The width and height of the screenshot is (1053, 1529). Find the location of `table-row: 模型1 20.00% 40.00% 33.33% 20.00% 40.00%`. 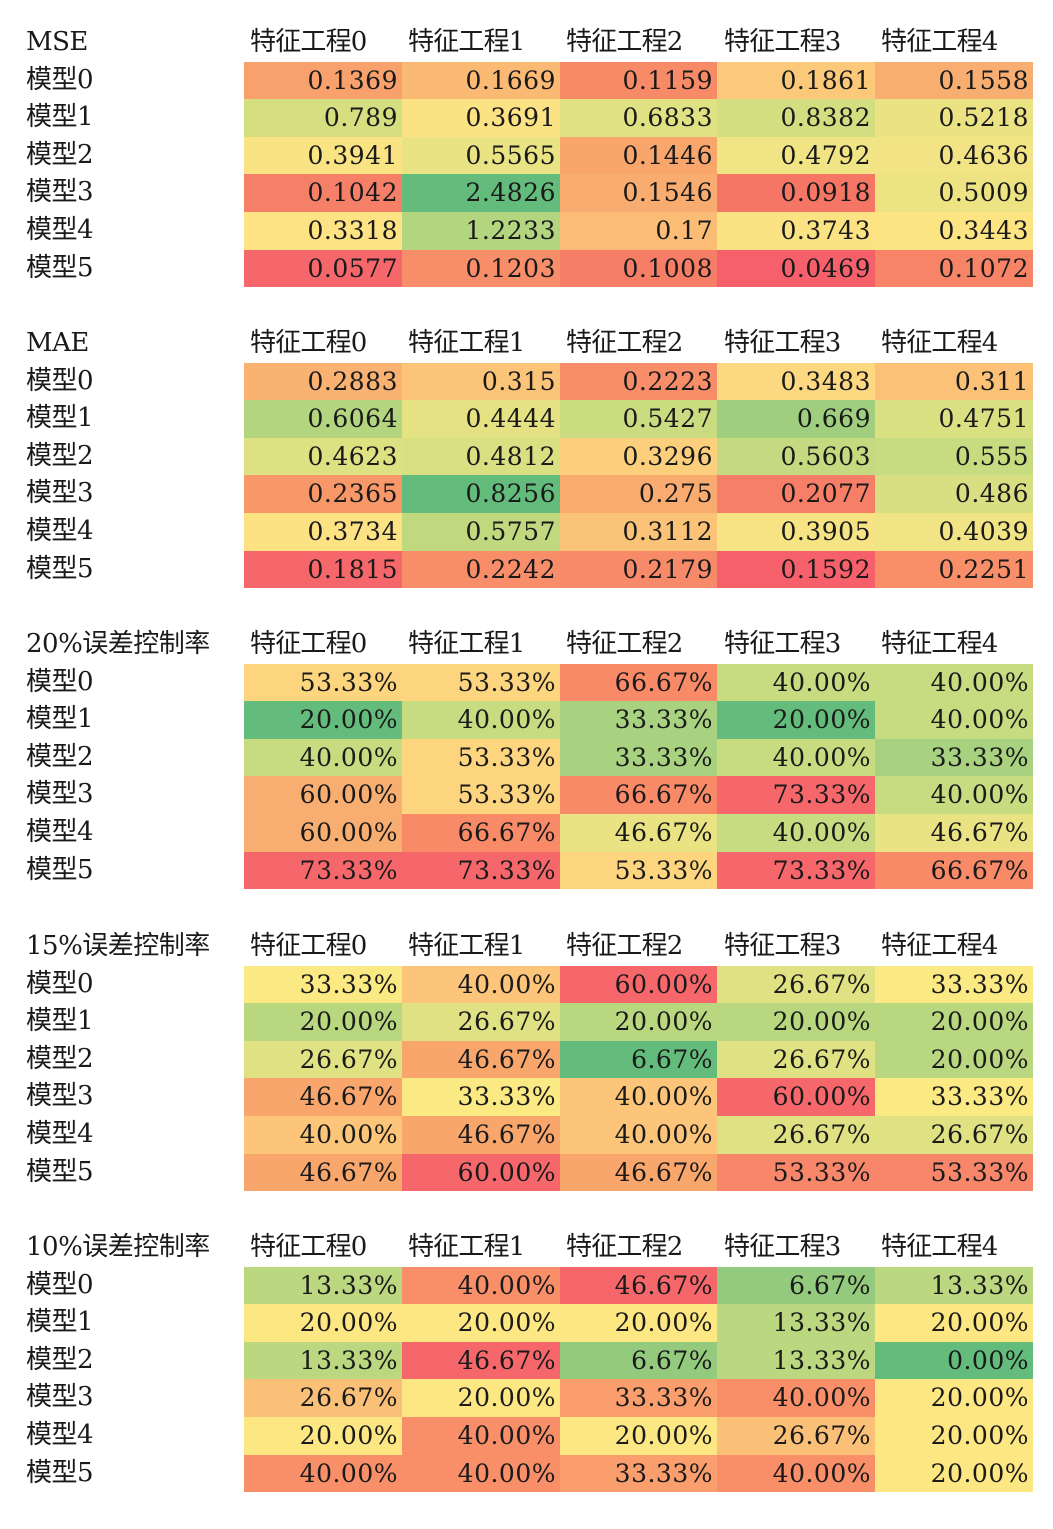

table-row: 模型1 20.00% 40.00% 33.33% 20.00% 40.00% is located at coordinates (526, 720).